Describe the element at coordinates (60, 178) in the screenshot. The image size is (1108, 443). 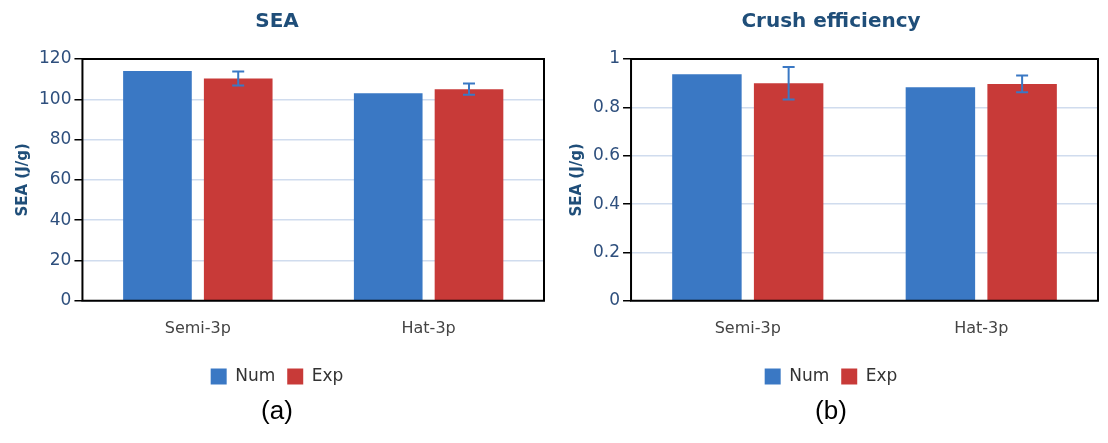
I see `y-tick-label: 60` at that location.